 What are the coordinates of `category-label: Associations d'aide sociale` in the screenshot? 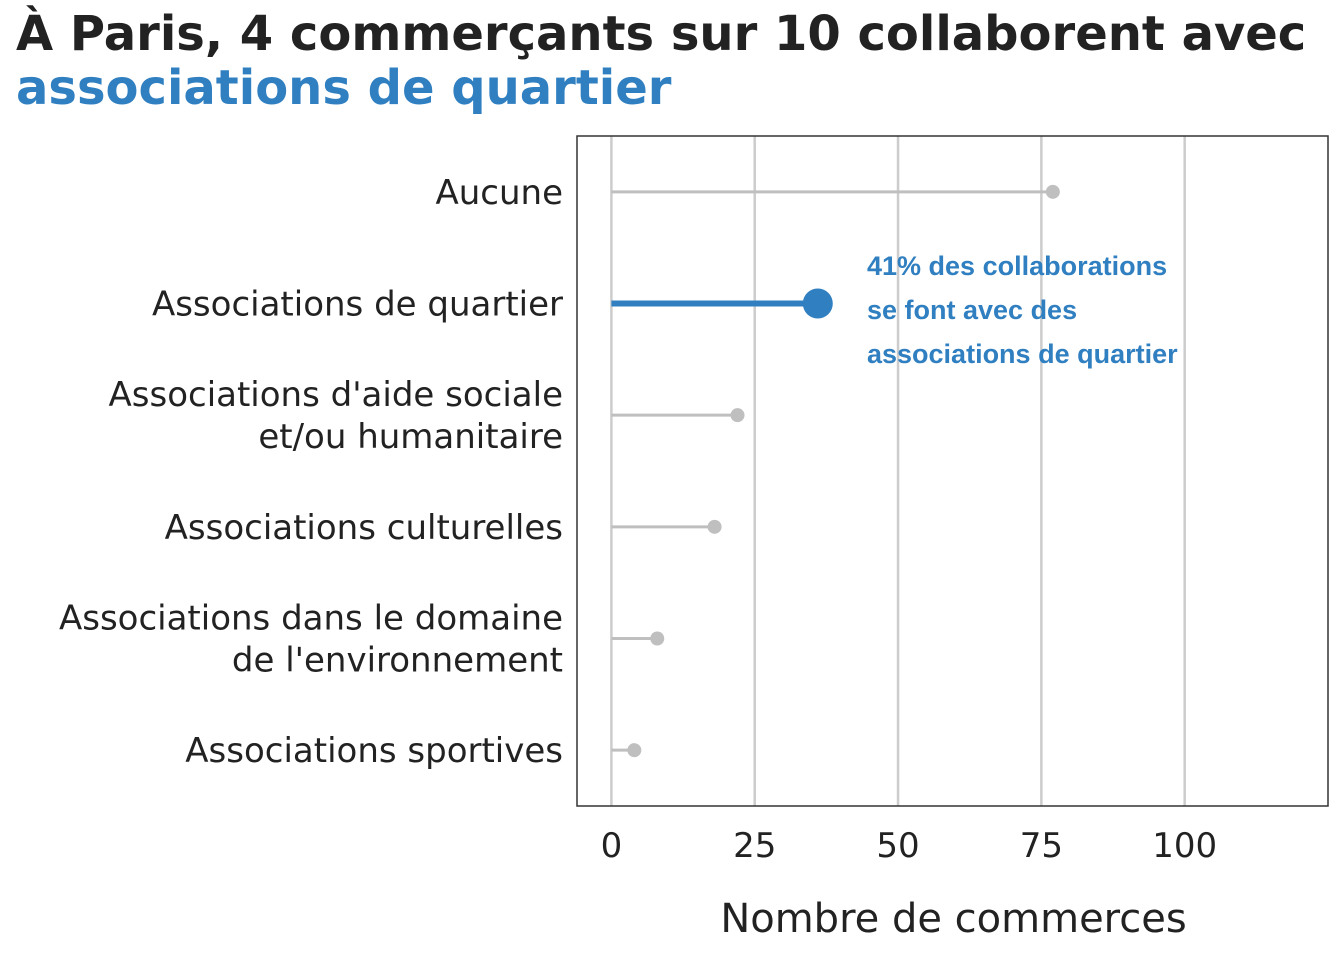 It's located at (336, 395).